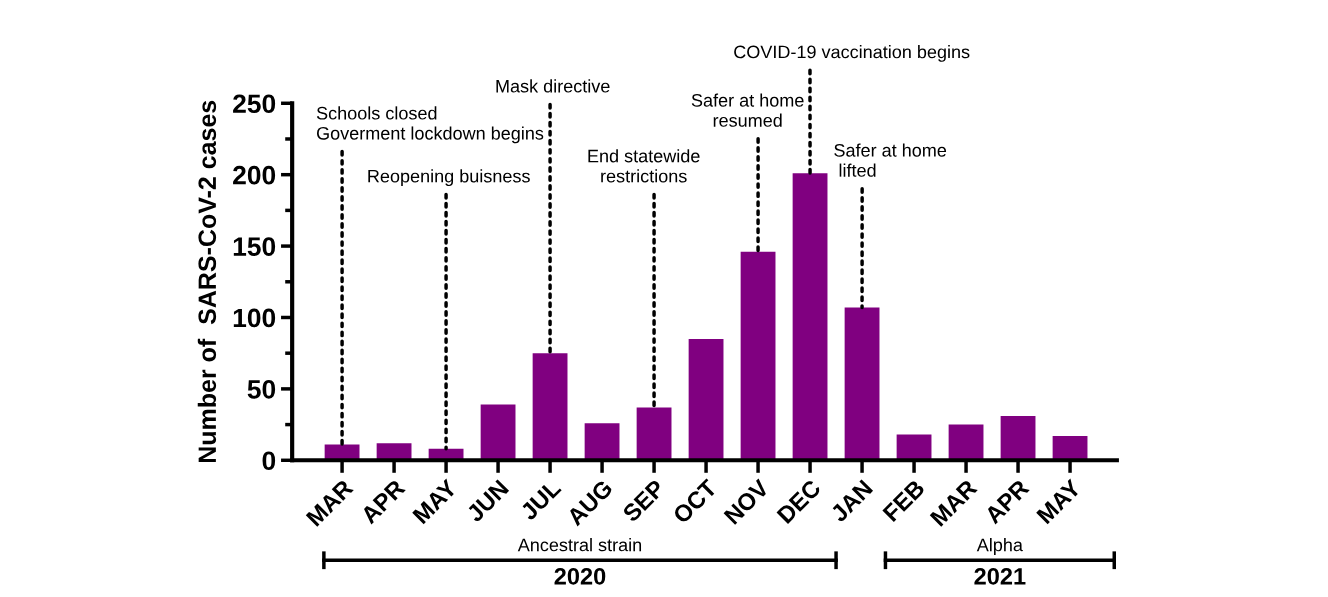 This screenshot has width=1328, height=597. What do you see at coordinates (254, 318) in the screenshot?
I see `y-tick-label: 100` at bounding box center [254, 318].